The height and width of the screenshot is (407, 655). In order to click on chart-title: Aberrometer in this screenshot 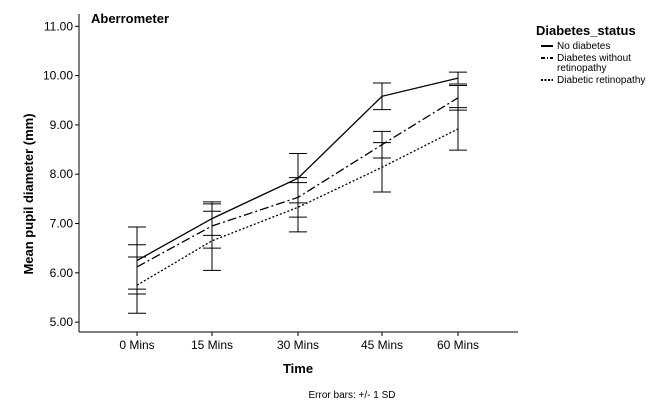, I will do `click(130, 18)`.